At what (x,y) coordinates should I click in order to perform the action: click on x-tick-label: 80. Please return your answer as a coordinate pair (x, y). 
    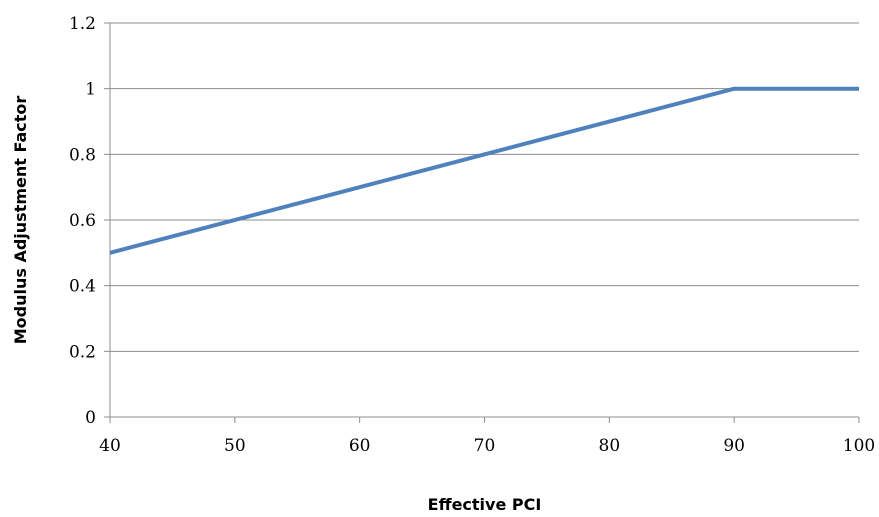
    Looking at the image, I should click on (610, 446).